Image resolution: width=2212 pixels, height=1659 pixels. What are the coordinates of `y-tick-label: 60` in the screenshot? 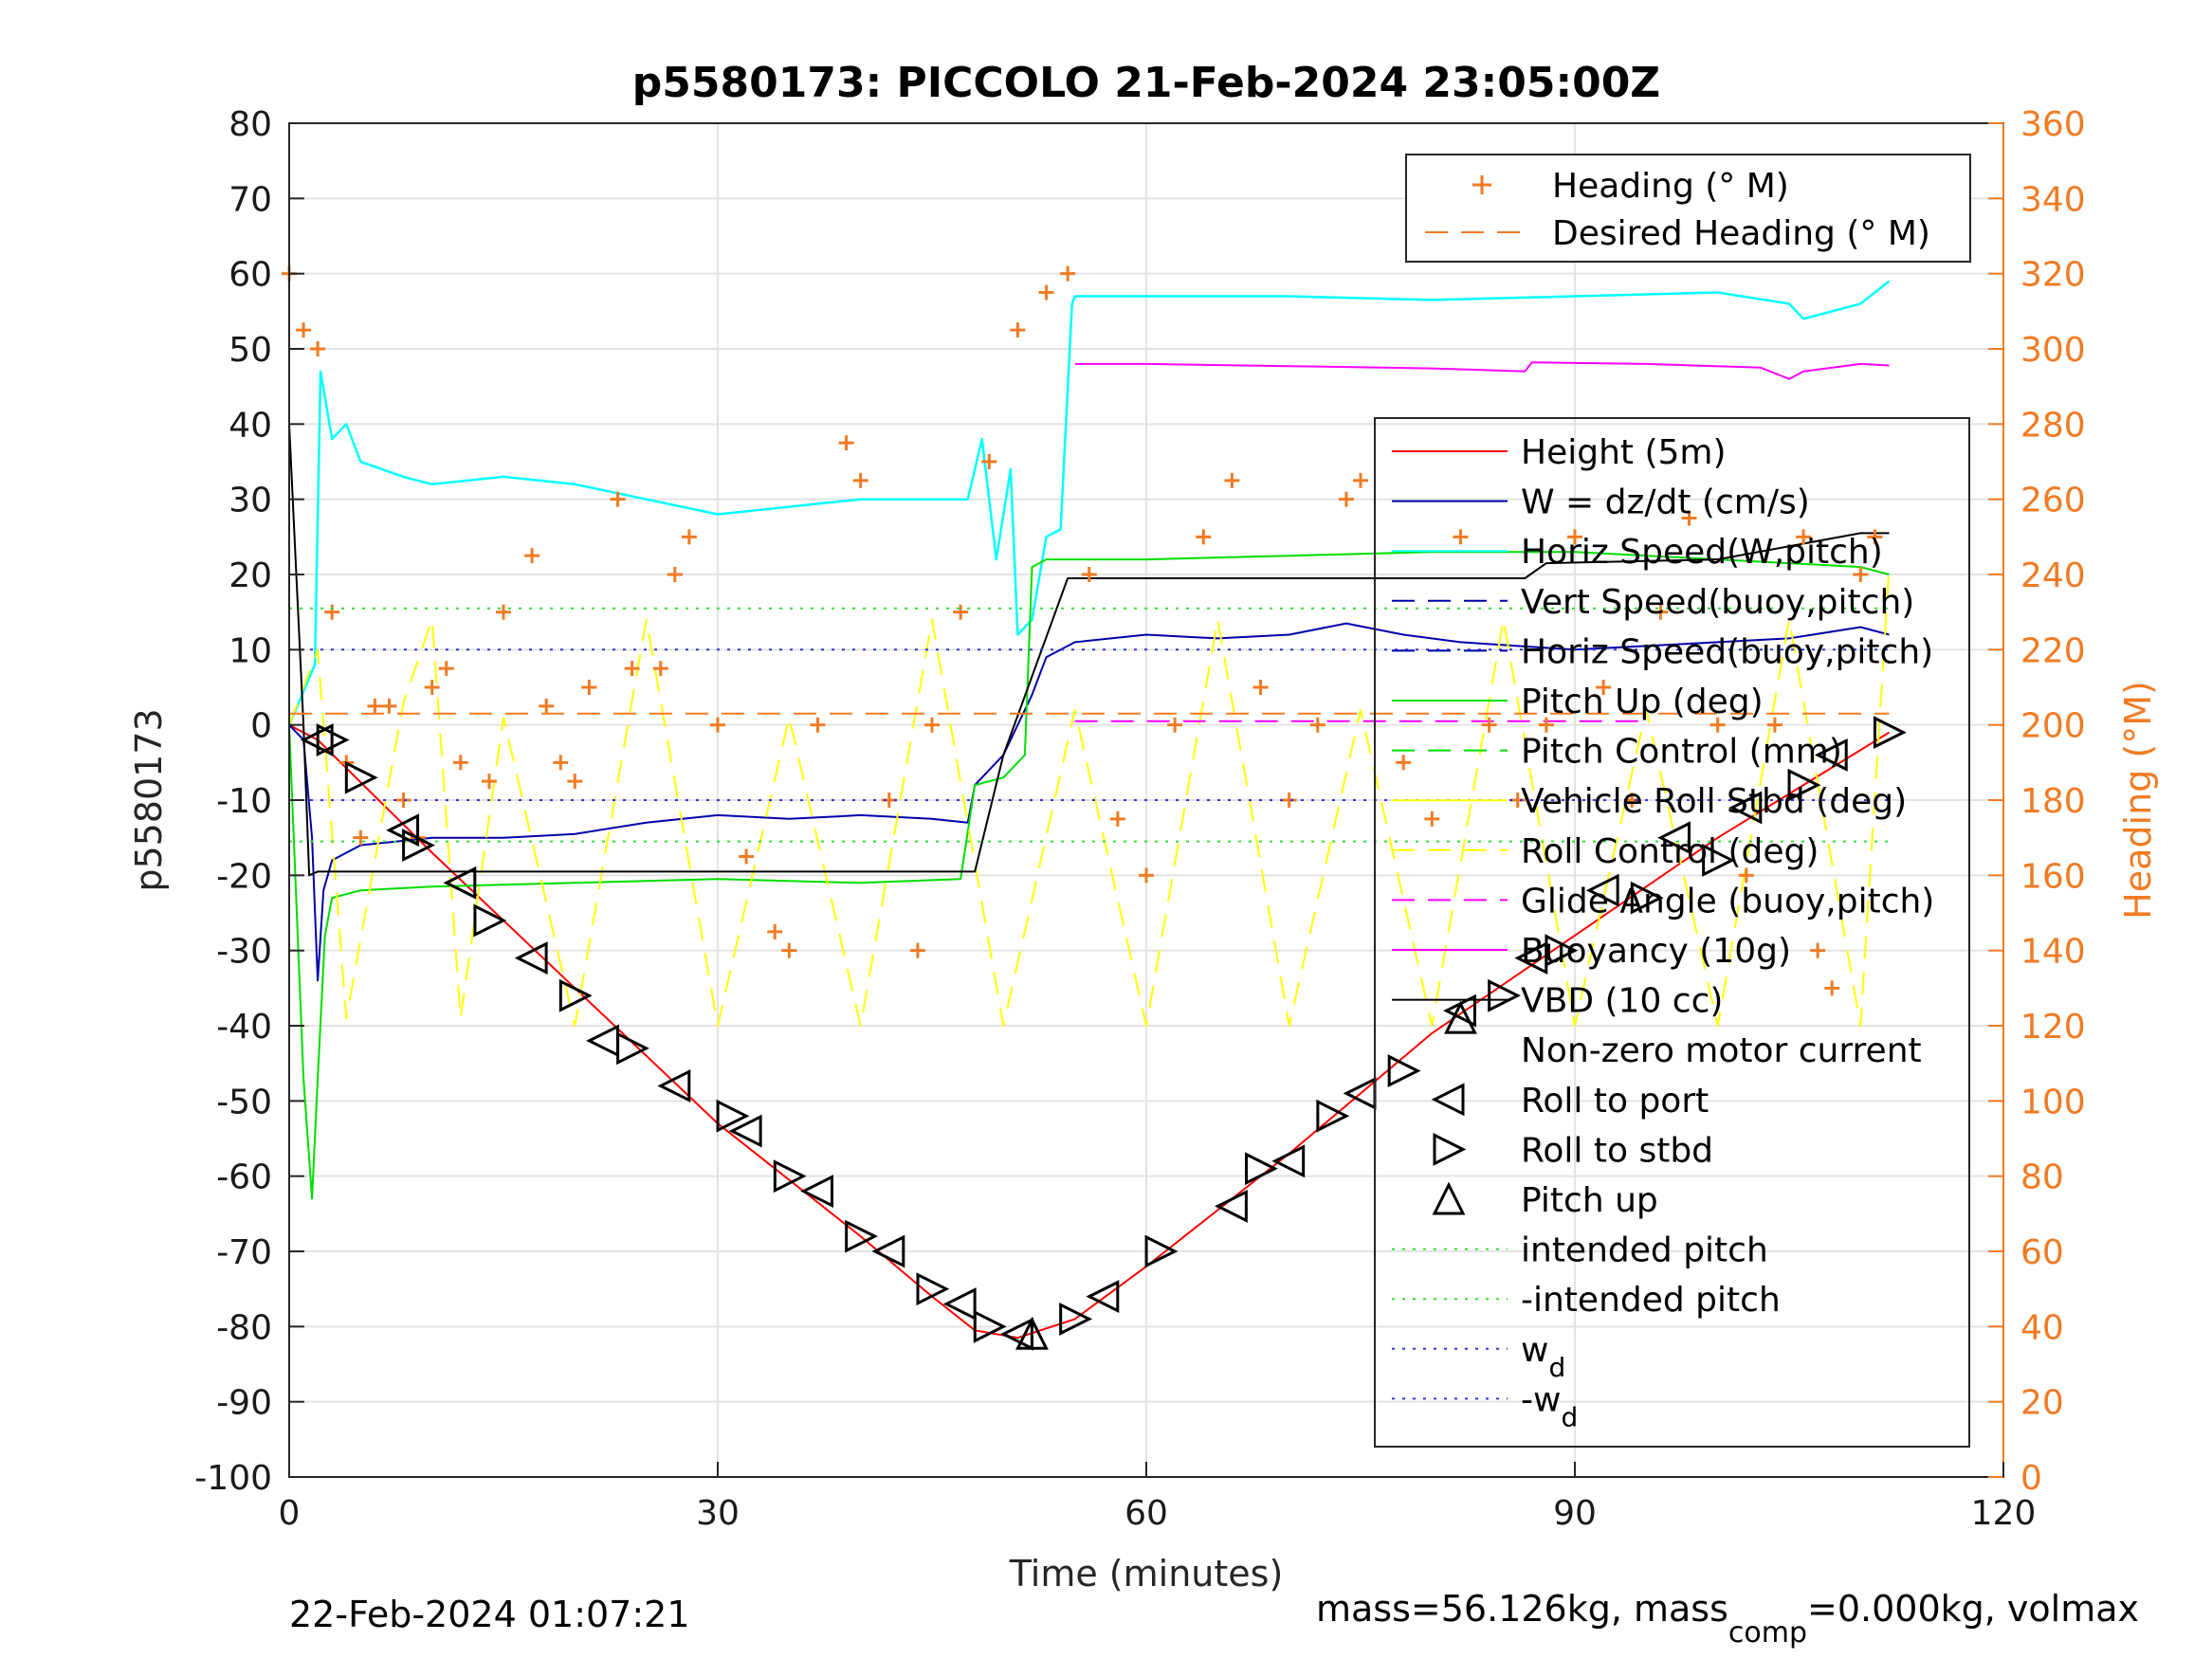 It's located at (250, 275).